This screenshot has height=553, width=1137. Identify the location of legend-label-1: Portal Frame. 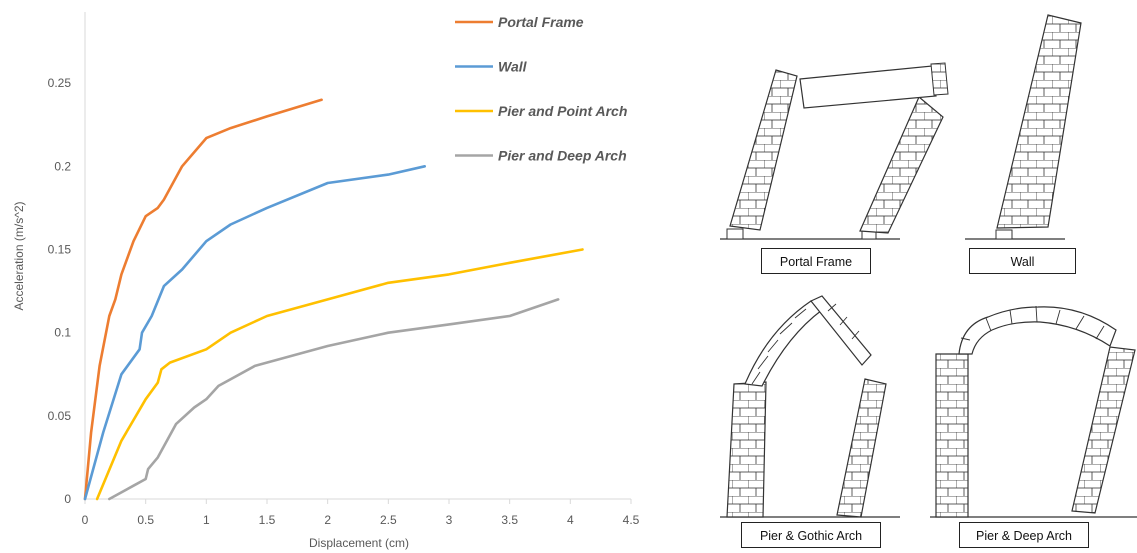
(541, 22).